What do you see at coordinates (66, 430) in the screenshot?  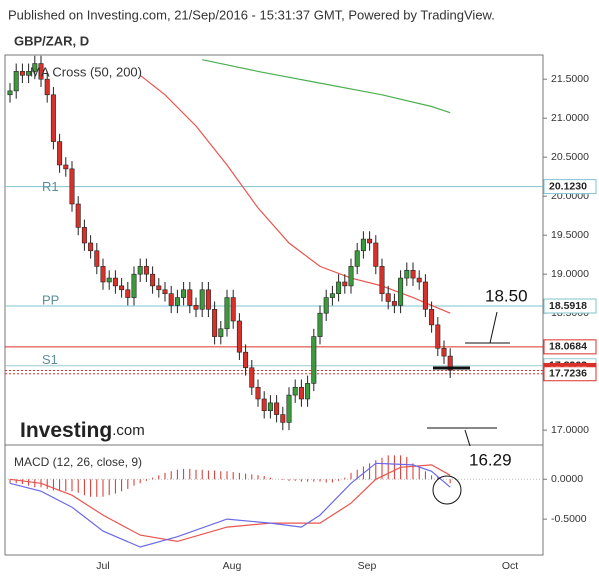 I see `logo-text: Investing` at bounding box center [66, 430].